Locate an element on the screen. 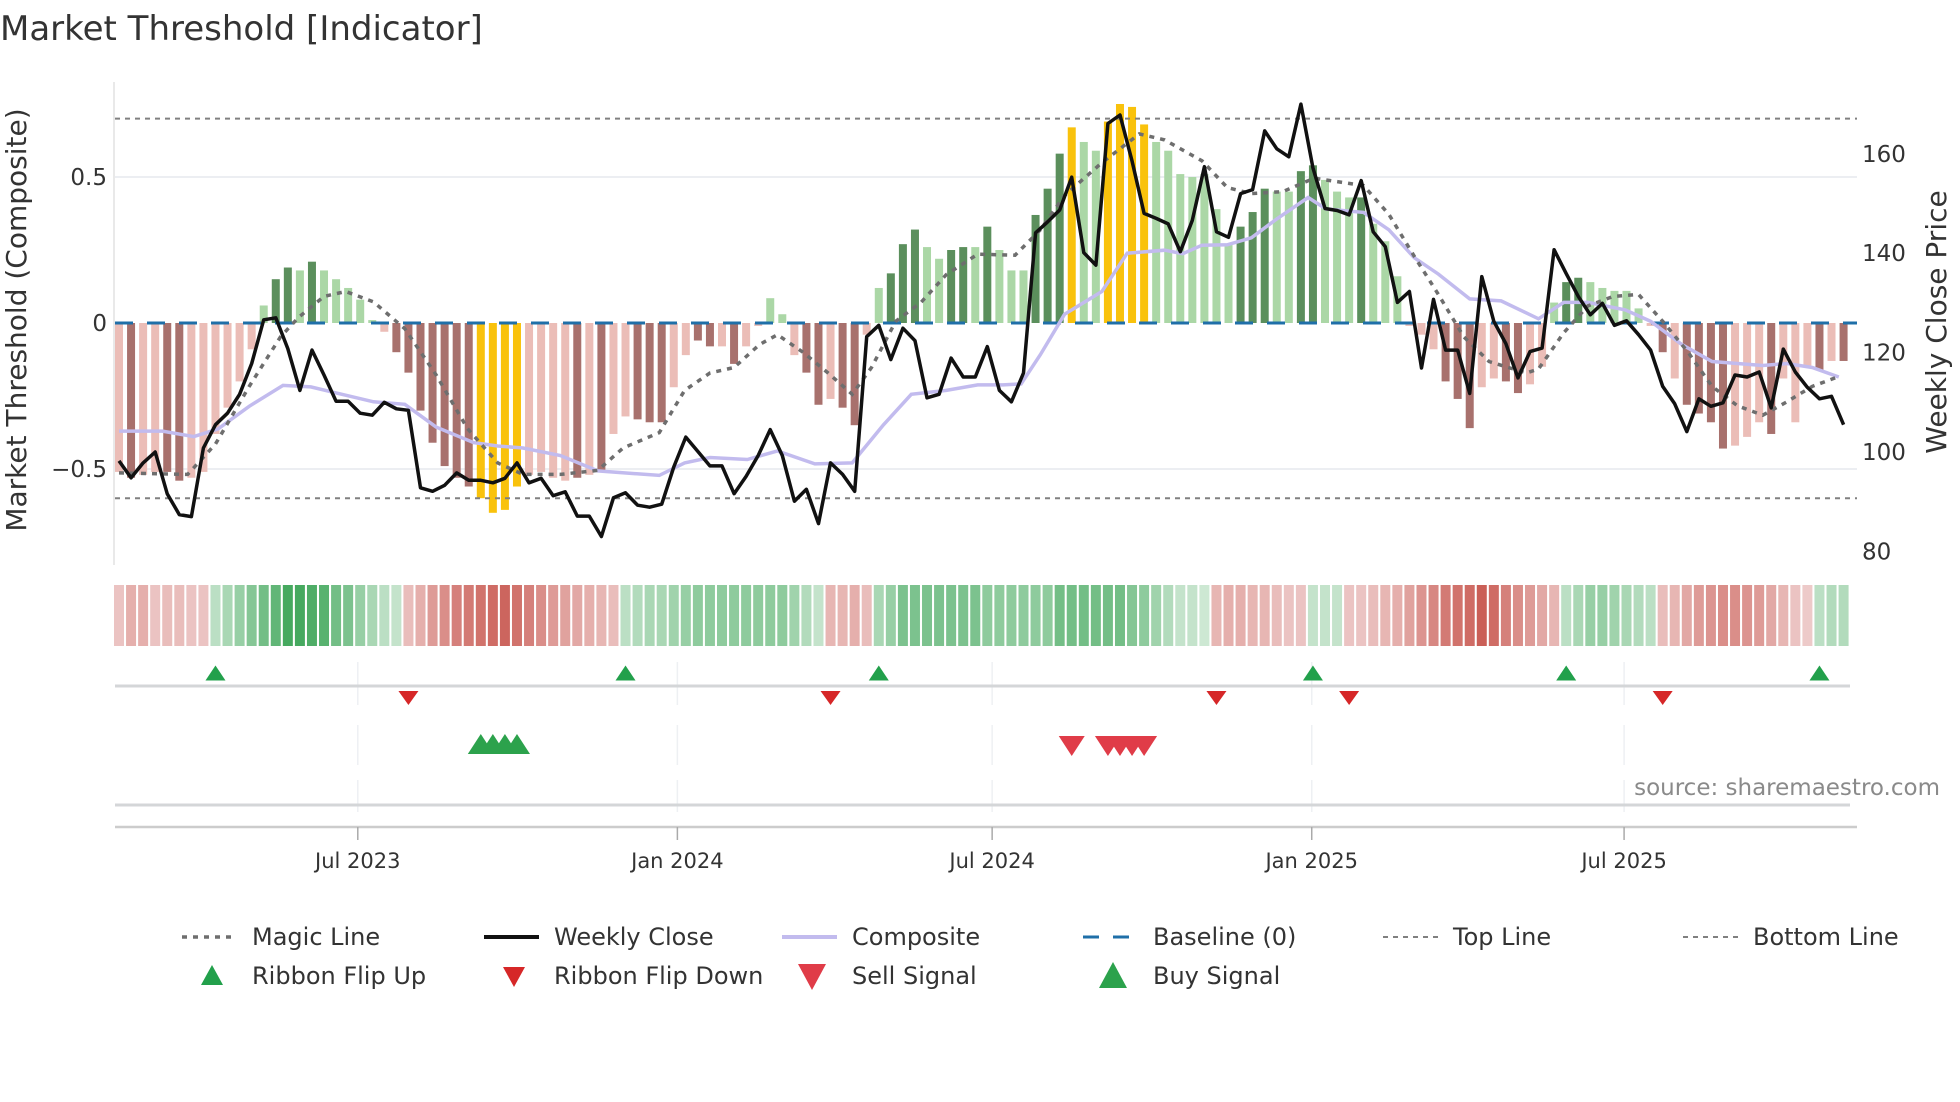  chart-title: Market Threshold [Indicator] is located at coordinates (241, 29).